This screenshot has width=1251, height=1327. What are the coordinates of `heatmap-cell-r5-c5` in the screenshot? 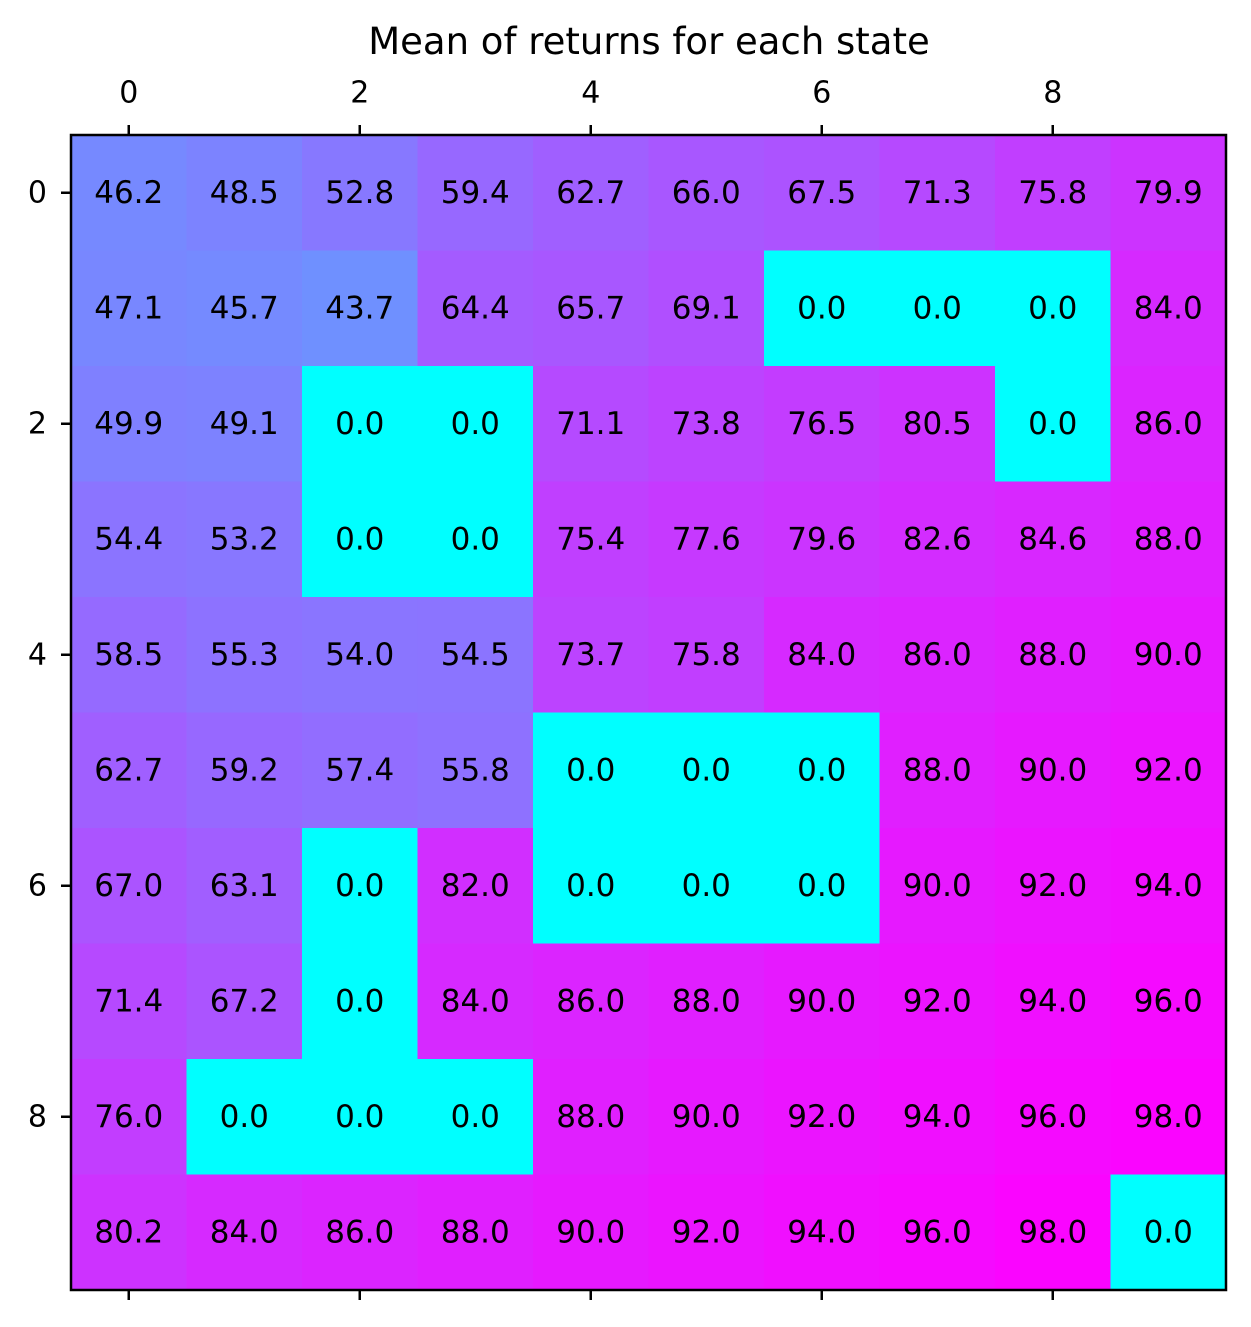 It's located at (706, 770).